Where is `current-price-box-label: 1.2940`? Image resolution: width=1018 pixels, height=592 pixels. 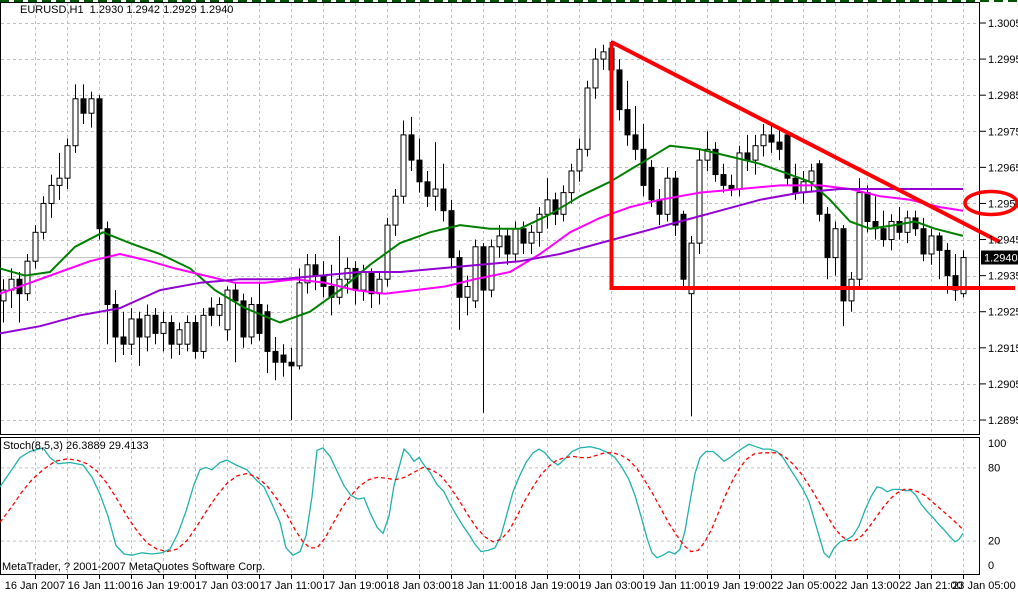 current-price-box-label: 1.2940 is located at coordinates (1001, 259).